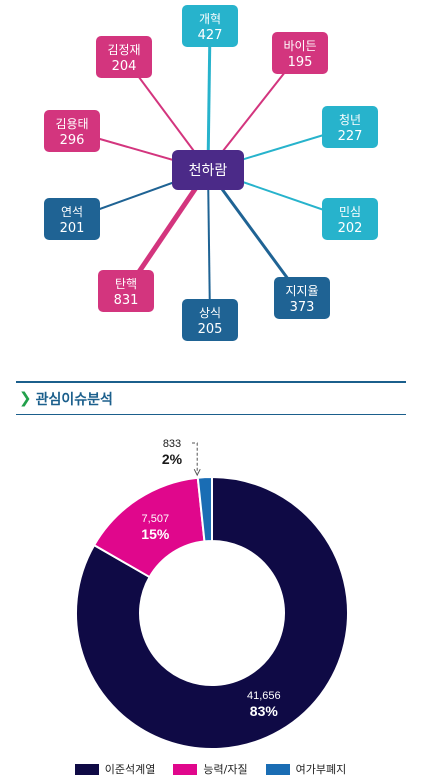 This screenshot has height=783, width=421. I want to click on chart-legend: 이준석계열 능력/자질 여가부폐지, so click(210, 769).